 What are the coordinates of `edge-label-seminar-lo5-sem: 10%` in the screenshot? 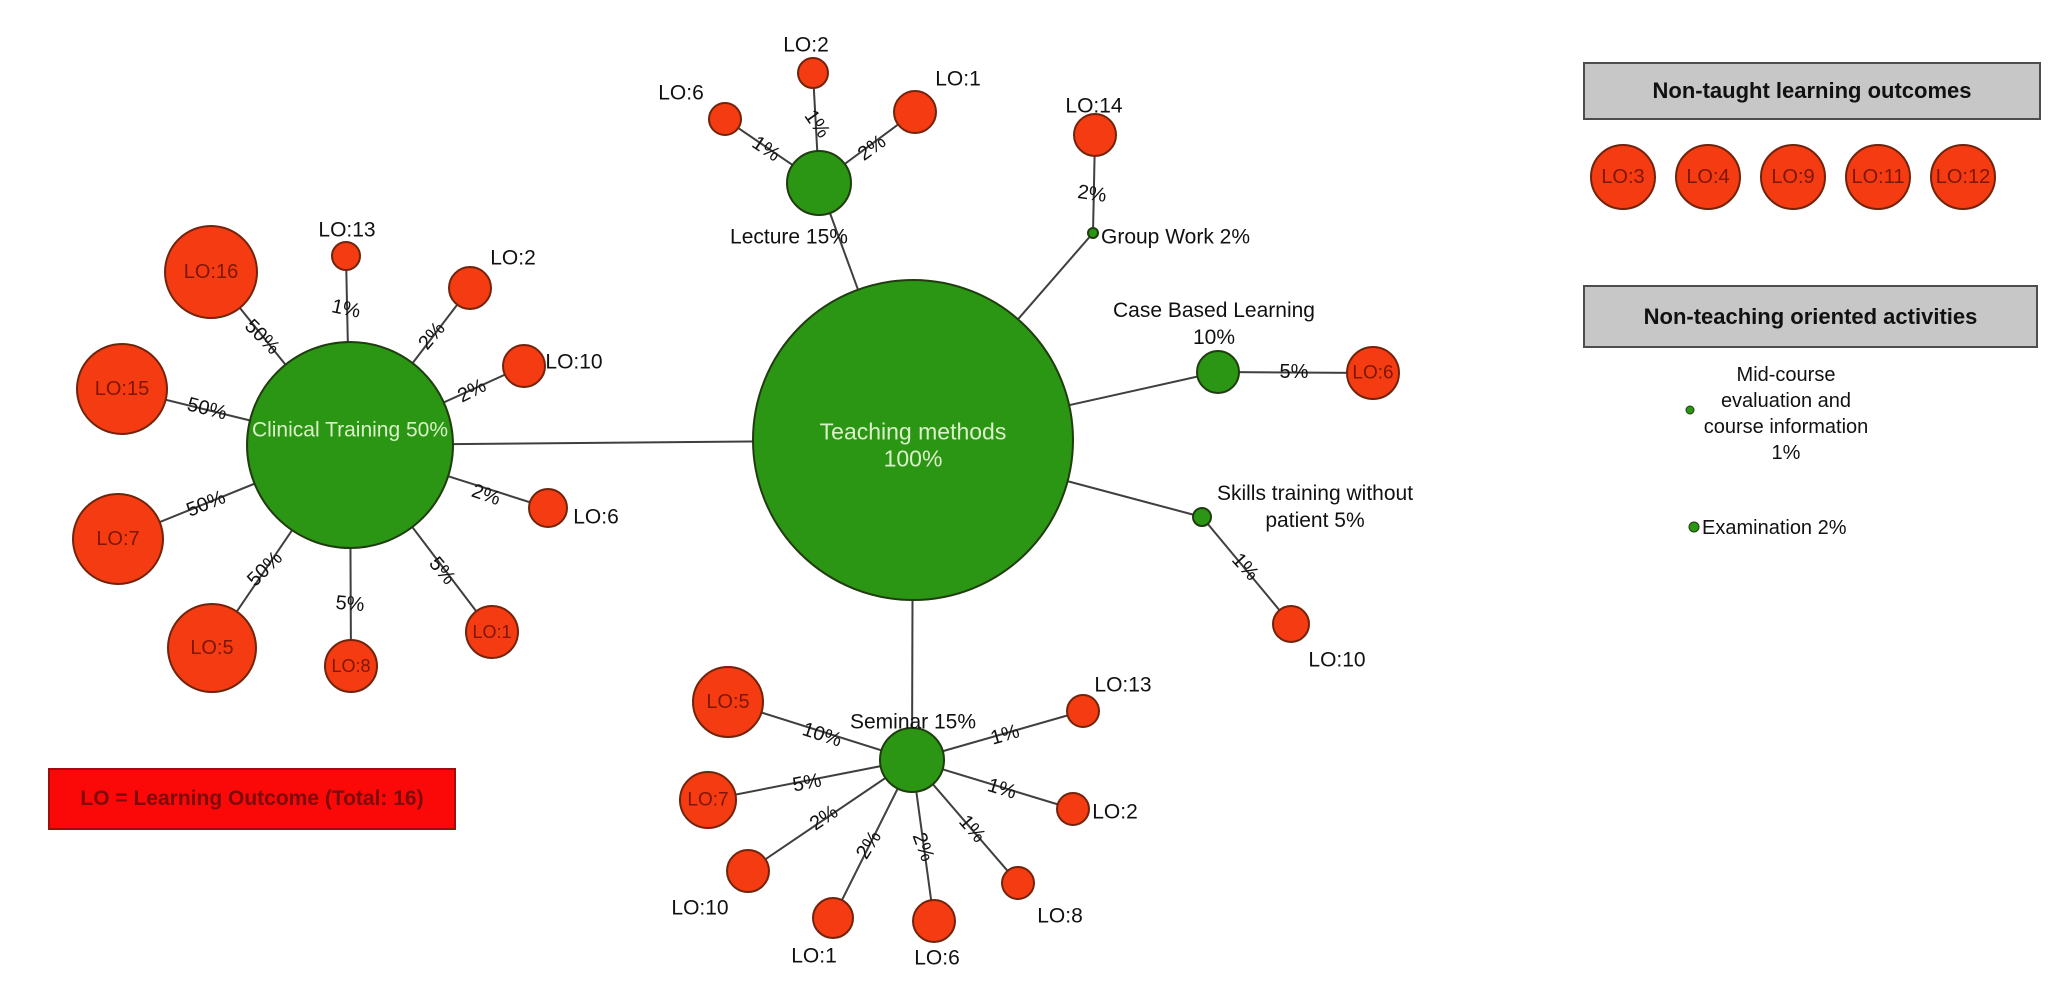 It's located at (822, 734).